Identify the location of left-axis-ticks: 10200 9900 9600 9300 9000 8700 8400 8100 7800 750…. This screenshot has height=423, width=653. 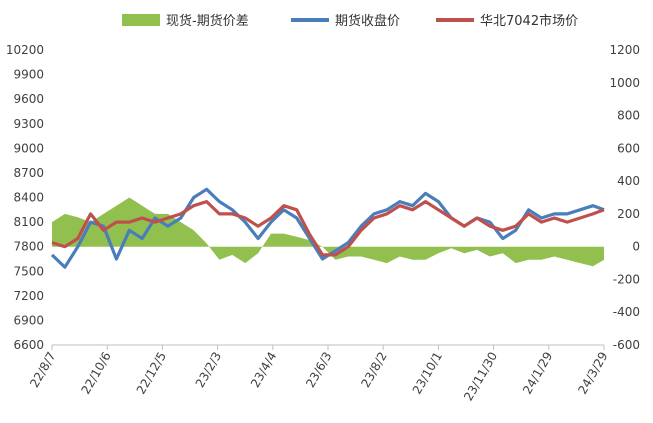
(25, 197).